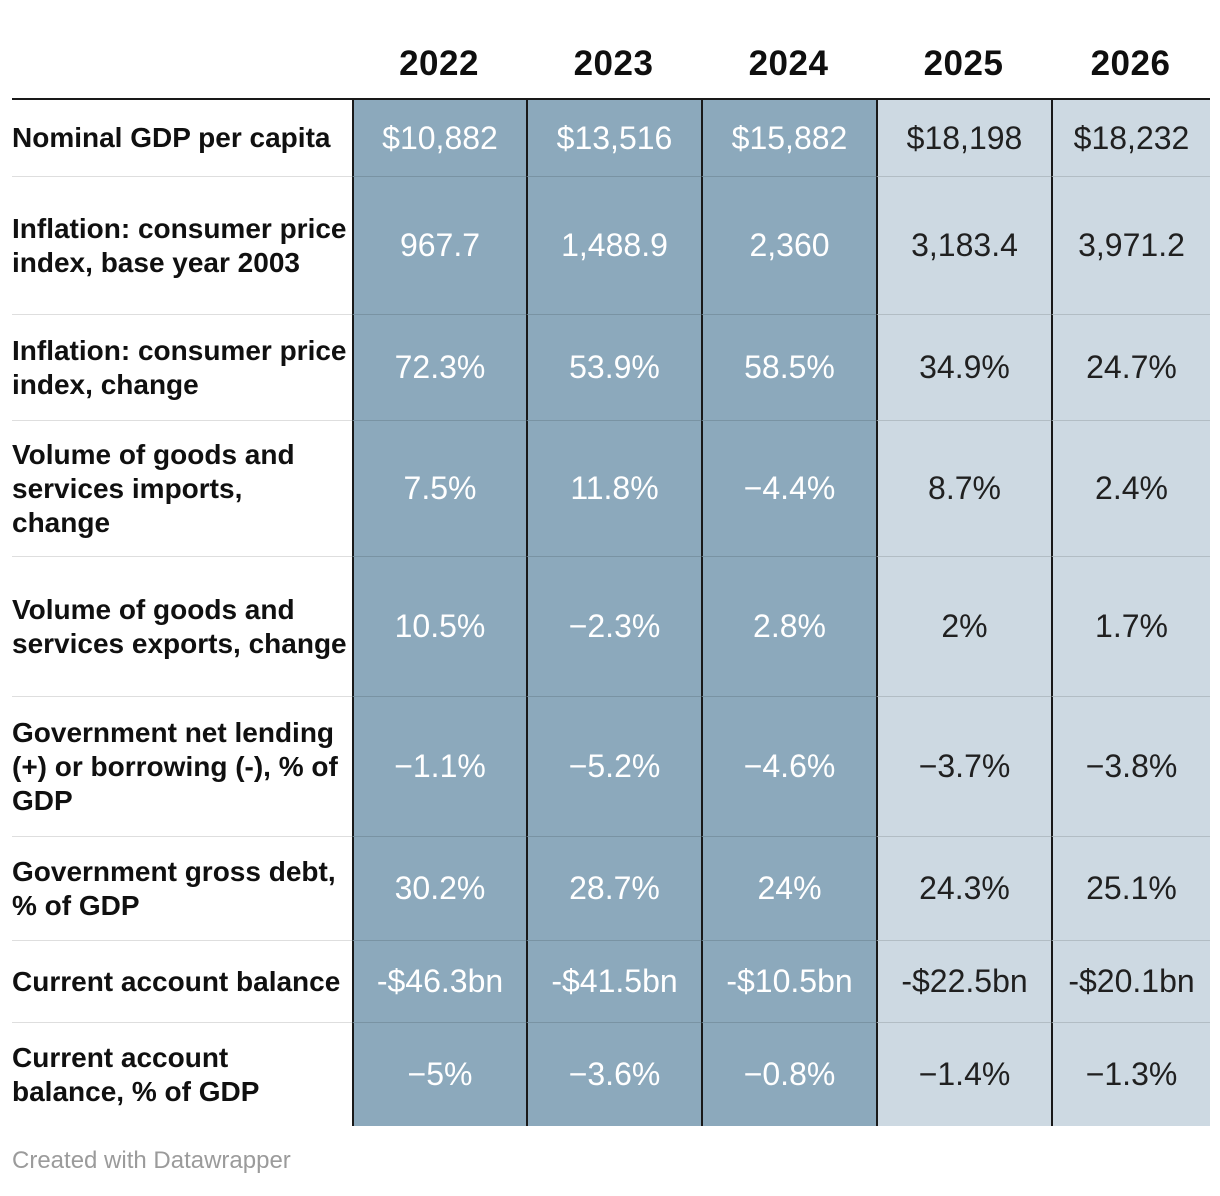 The height and width of the screenshot is (1196, 1220). I want to click on table-cell: -$22.5bn, so click(963, 981).